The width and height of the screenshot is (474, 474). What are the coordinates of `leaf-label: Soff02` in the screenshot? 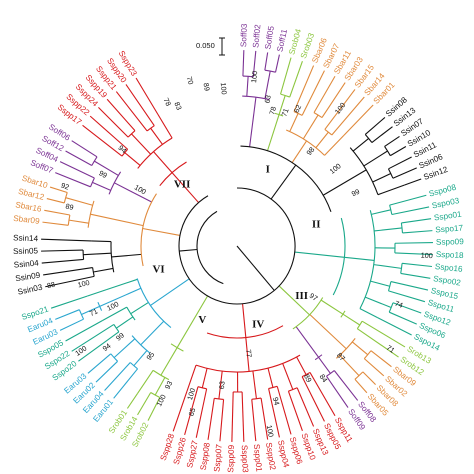 It's located at (256, 36).